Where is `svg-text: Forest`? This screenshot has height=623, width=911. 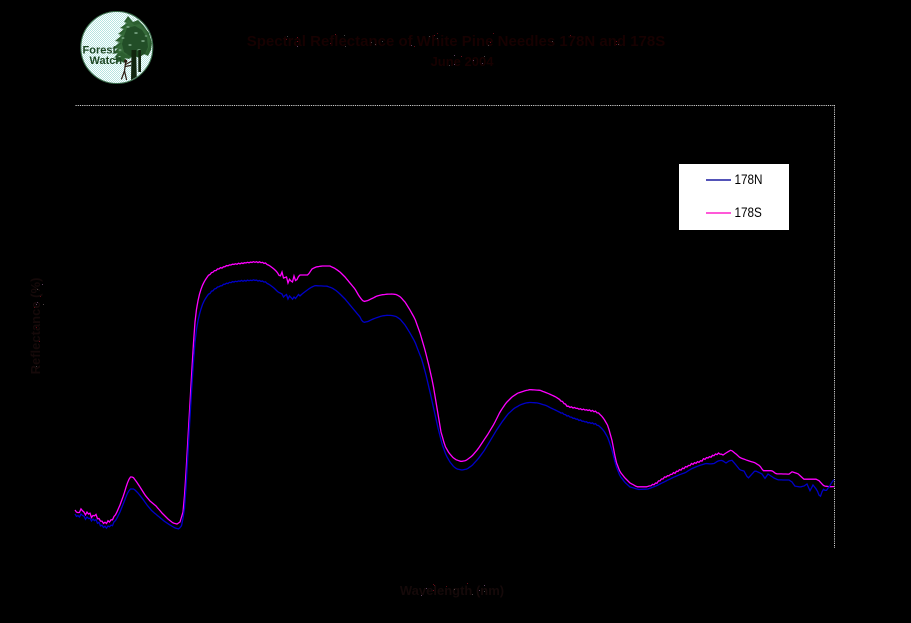 svg-text: Forest is located at coordinates (100, 51).